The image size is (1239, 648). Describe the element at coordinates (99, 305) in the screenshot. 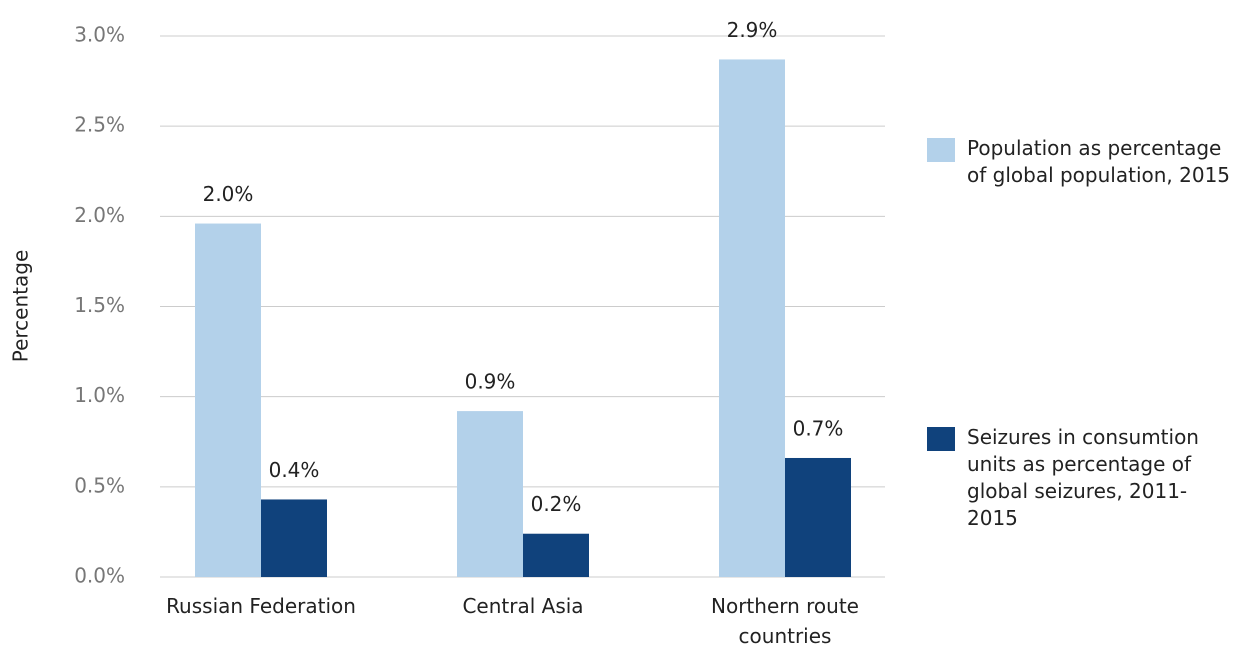

I see `y-tick-label: 1.5%` at that location.